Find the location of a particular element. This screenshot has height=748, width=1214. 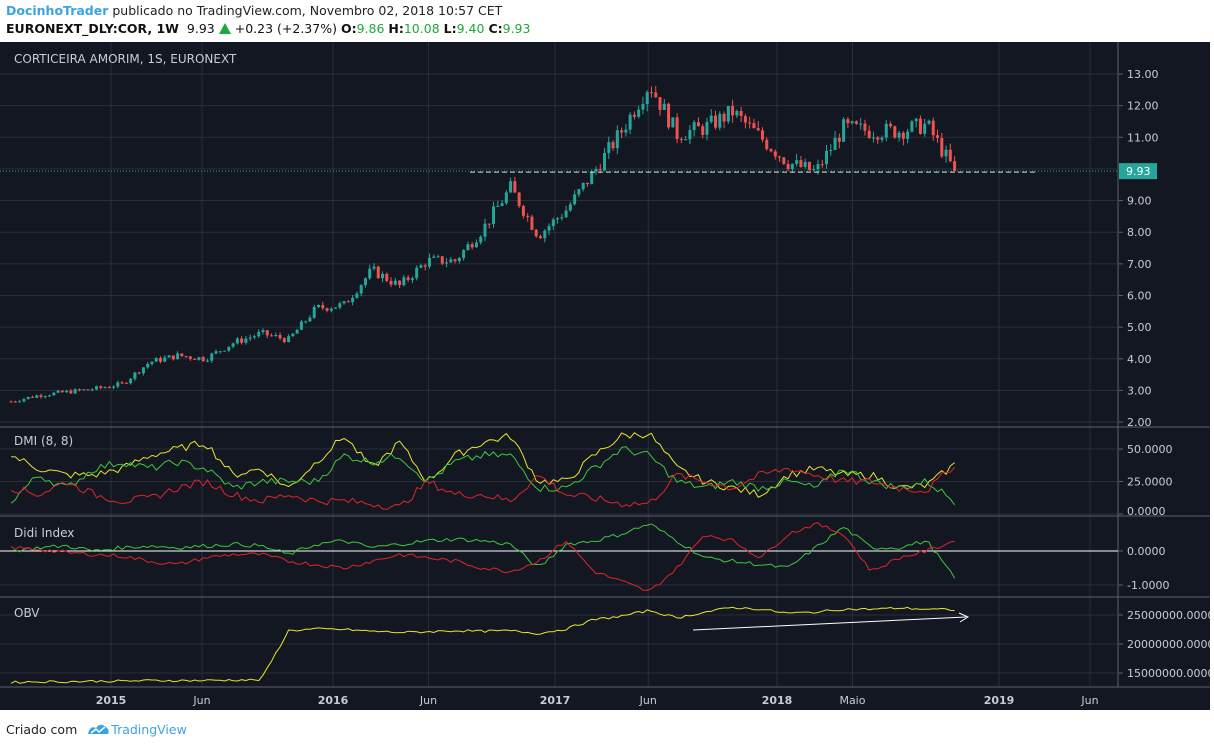

symbol: EURONEXT_DLY:COR, 1W is located at coordinates (92, 28).